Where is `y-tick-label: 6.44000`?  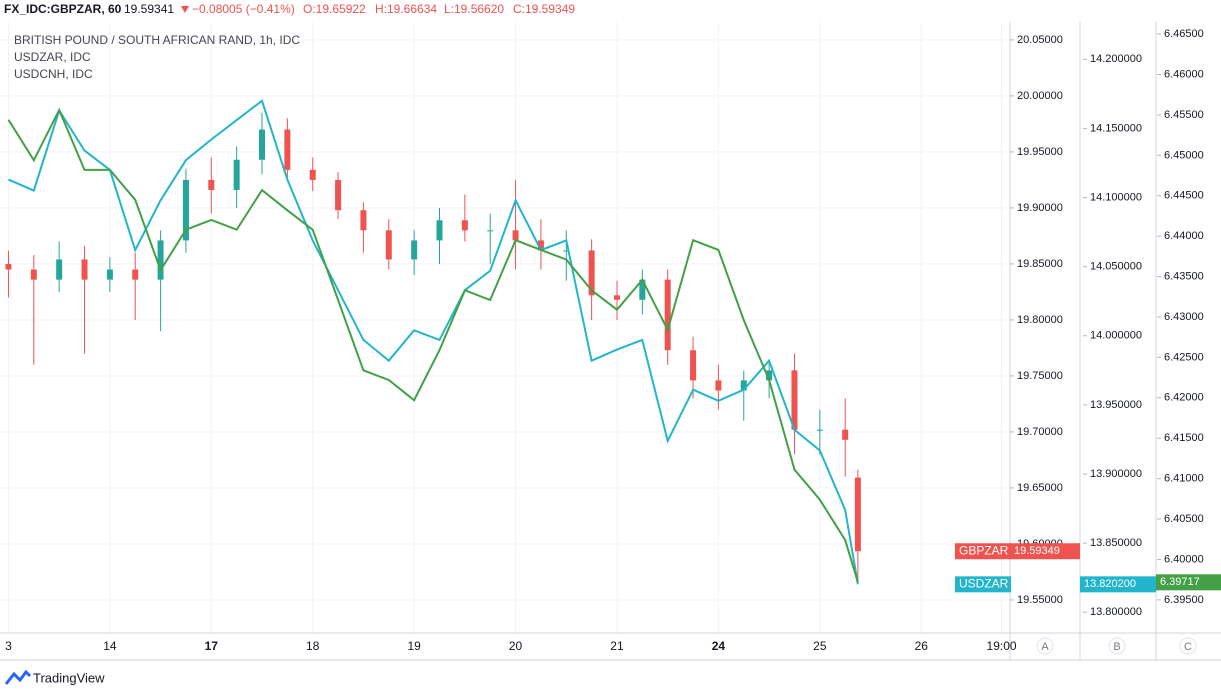 y-tick-label: 6.44000 is located at coordinates (1184, 236).